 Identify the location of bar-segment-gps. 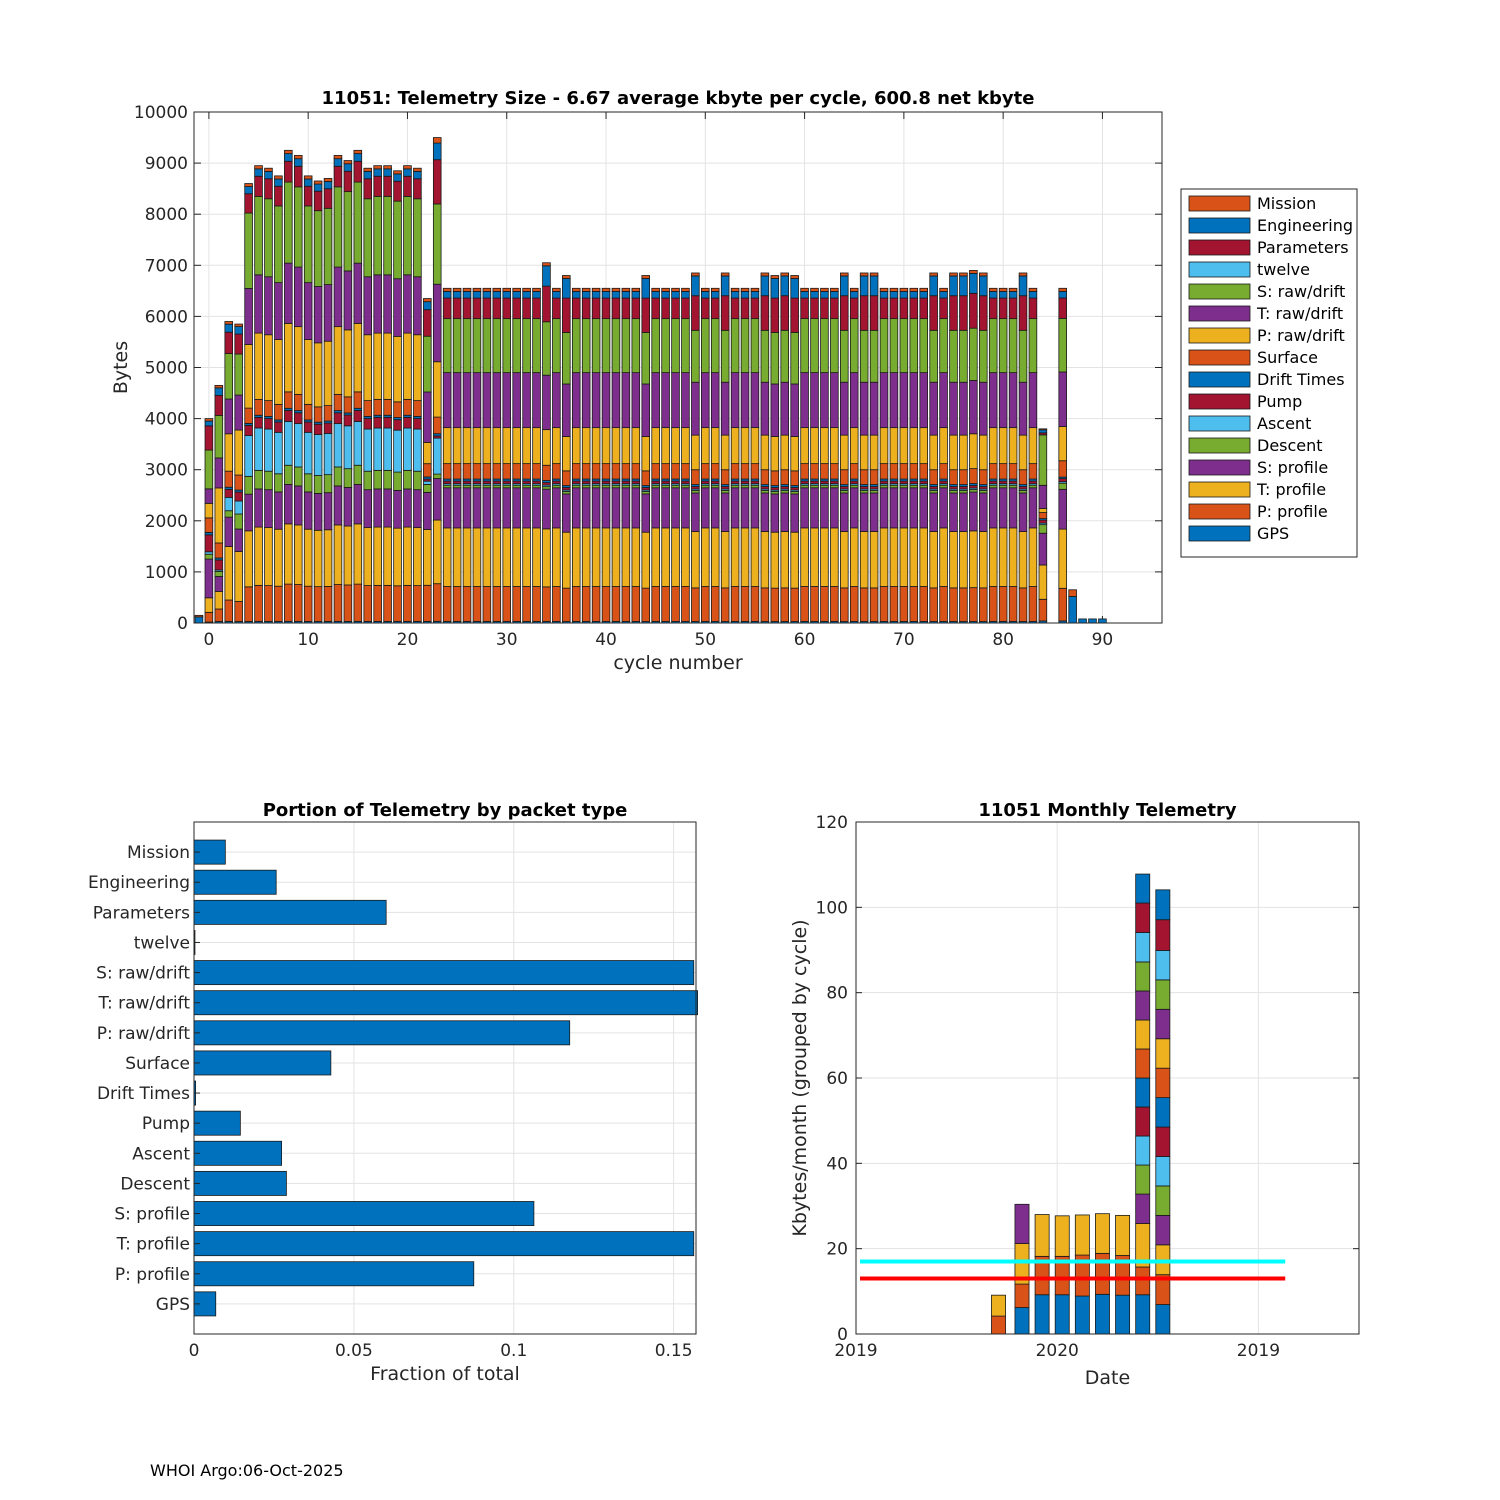
(1092, 621).